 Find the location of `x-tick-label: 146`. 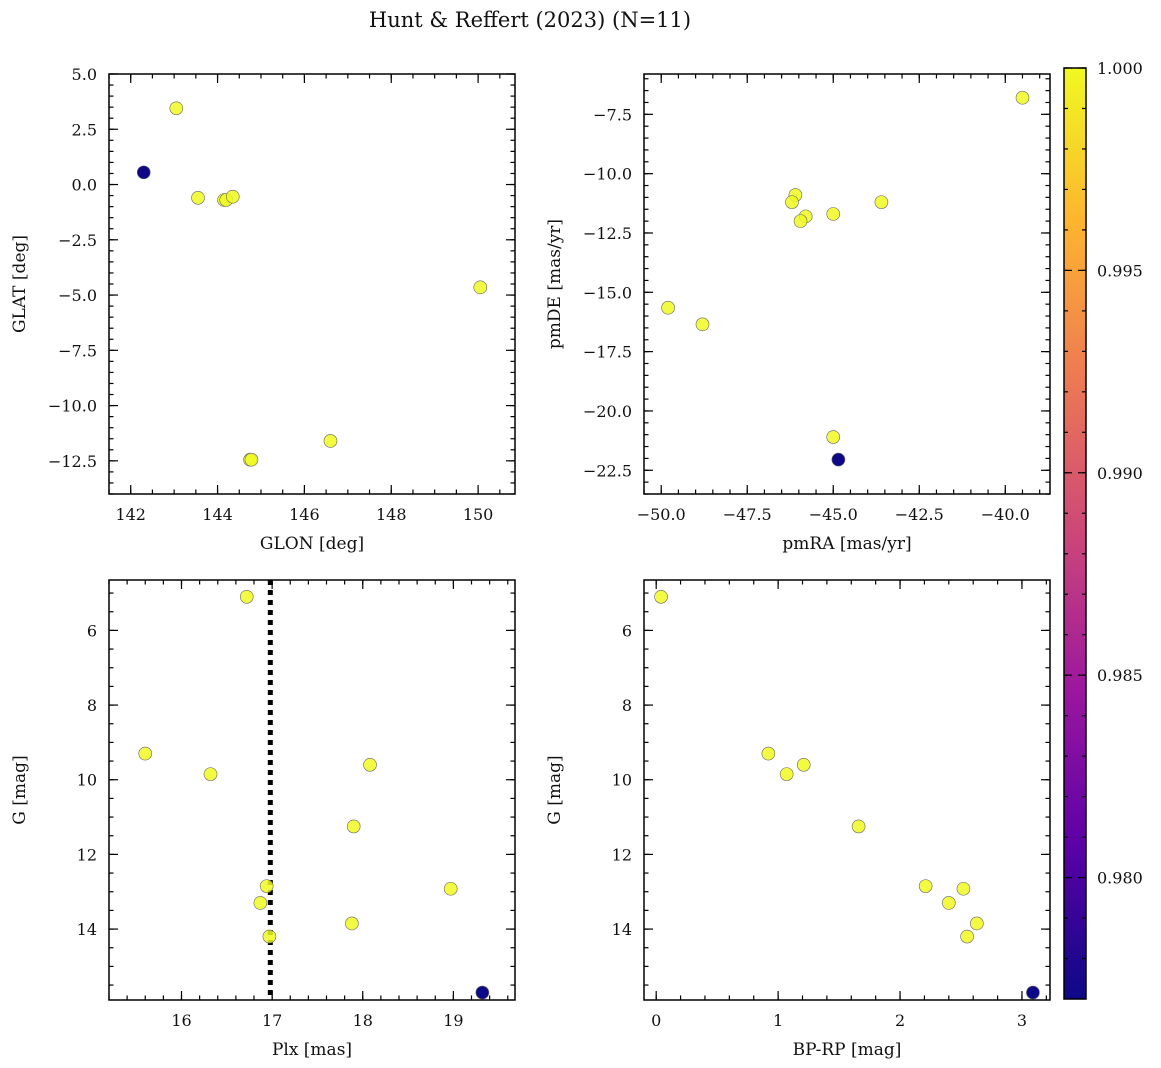

x-tick-label: 146 is located at coordinates (304, 514).